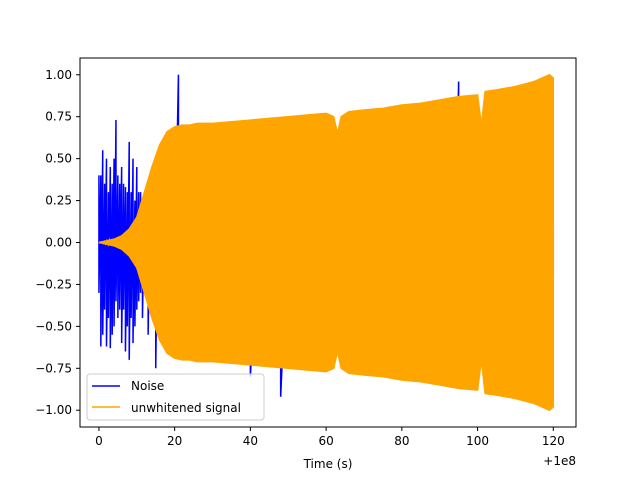 This screenshot has height=480, width=640. I want to click on y-tick-label: 1.00, so click(58, 75).